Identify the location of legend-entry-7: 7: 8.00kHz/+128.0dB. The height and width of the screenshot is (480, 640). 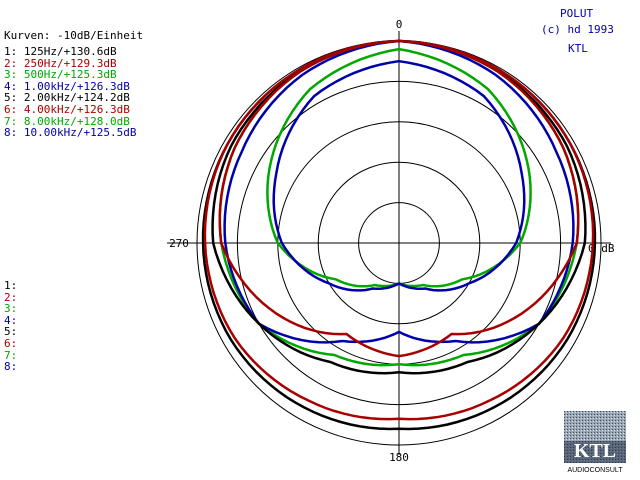
(67, 121).